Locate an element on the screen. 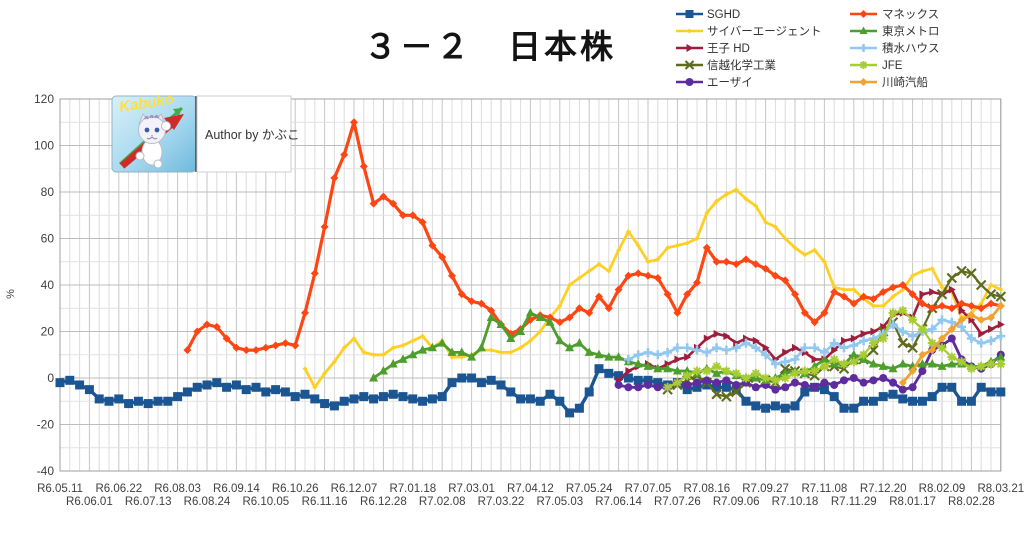  cat-mascot is located at coordinates (153, 141).